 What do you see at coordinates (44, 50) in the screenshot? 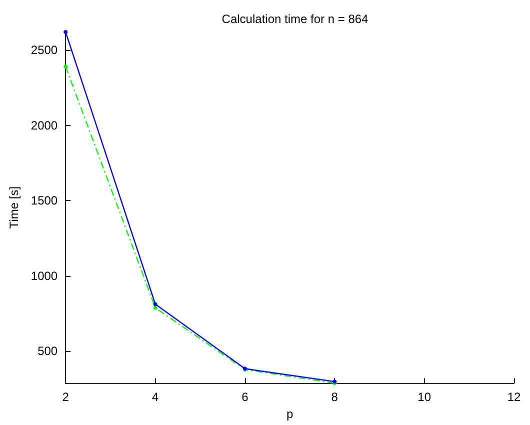
I see `y-tick-label: 2500` at bounding box center [44, 50].